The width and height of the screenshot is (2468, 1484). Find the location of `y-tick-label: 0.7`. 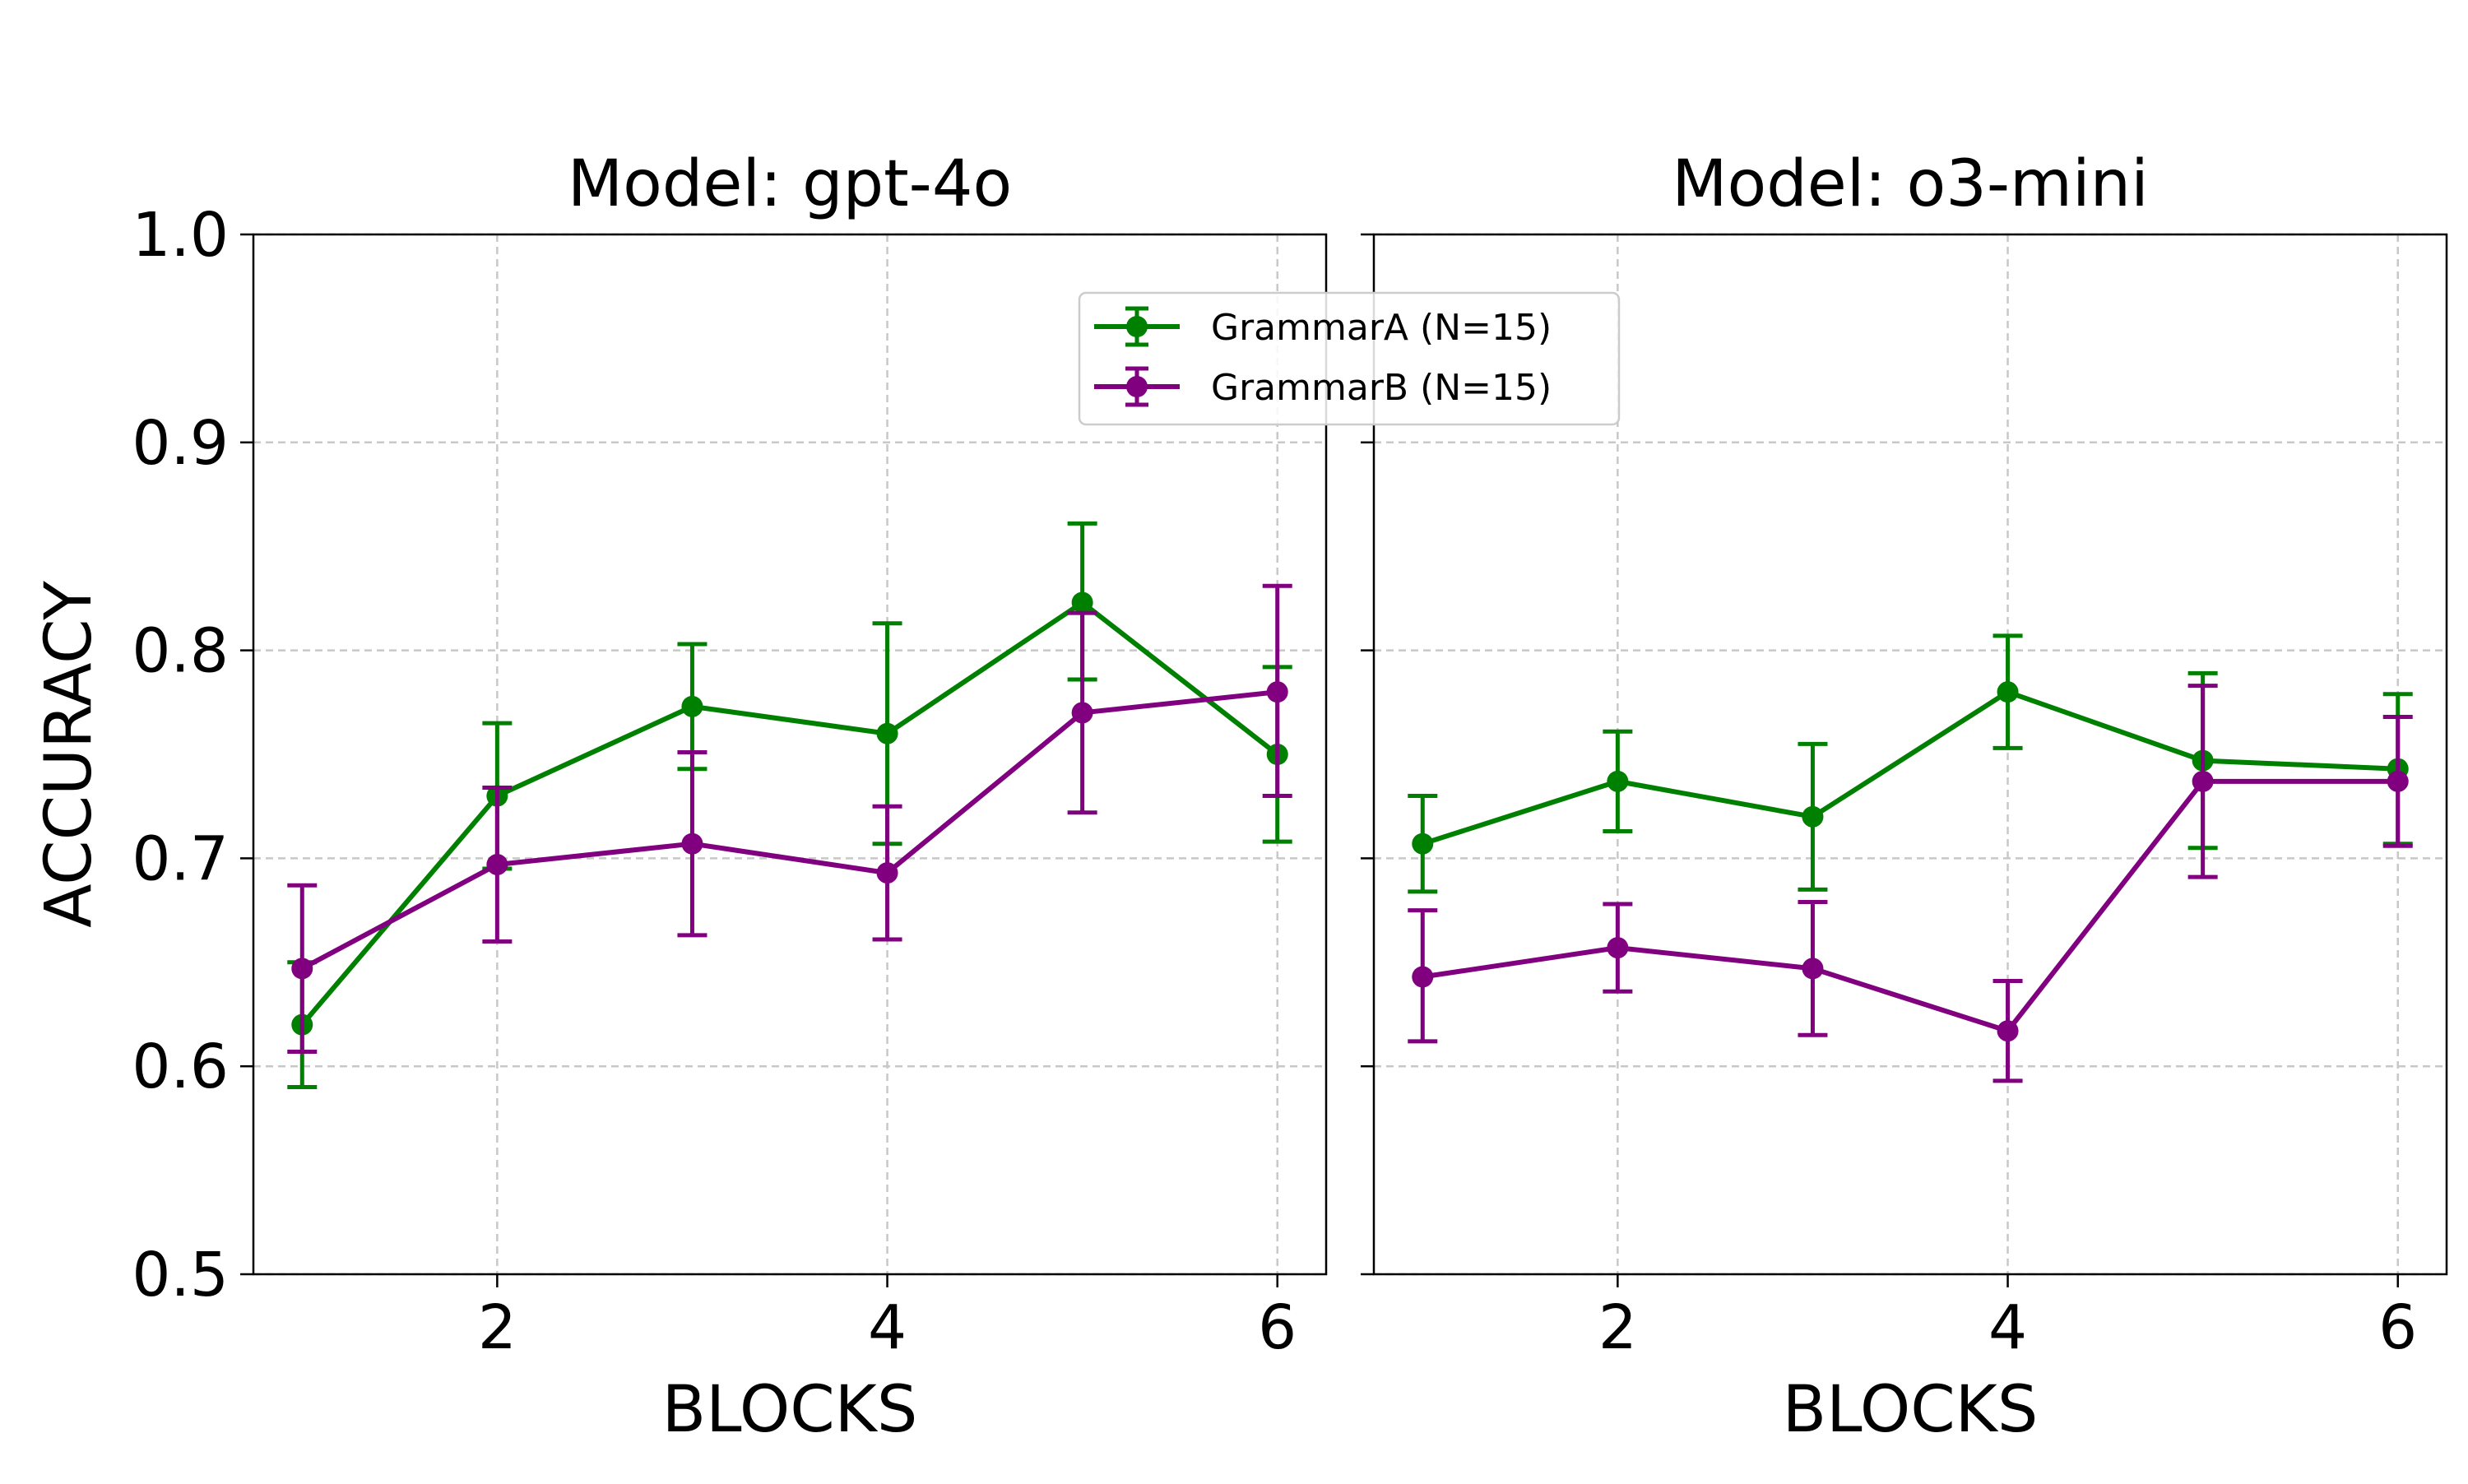

y-tick-label: 0.7 is located at coordinates (180, 858).